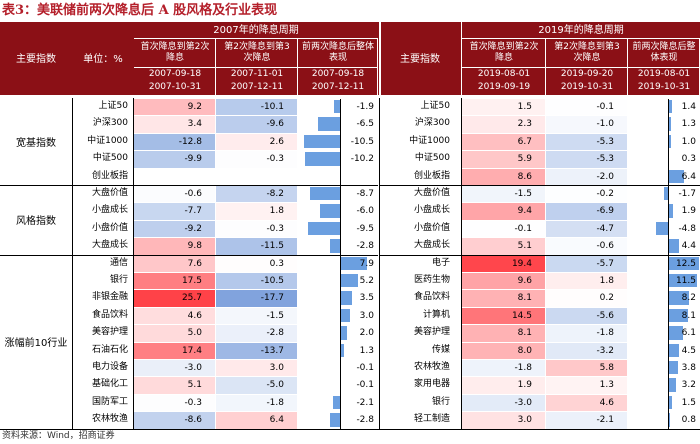 The height and width of the screenshot is (444, 700). Describe the element at coordinates (688, 315) in the screenshot. I see `value-2019-col-overall: 8.1` at that location.